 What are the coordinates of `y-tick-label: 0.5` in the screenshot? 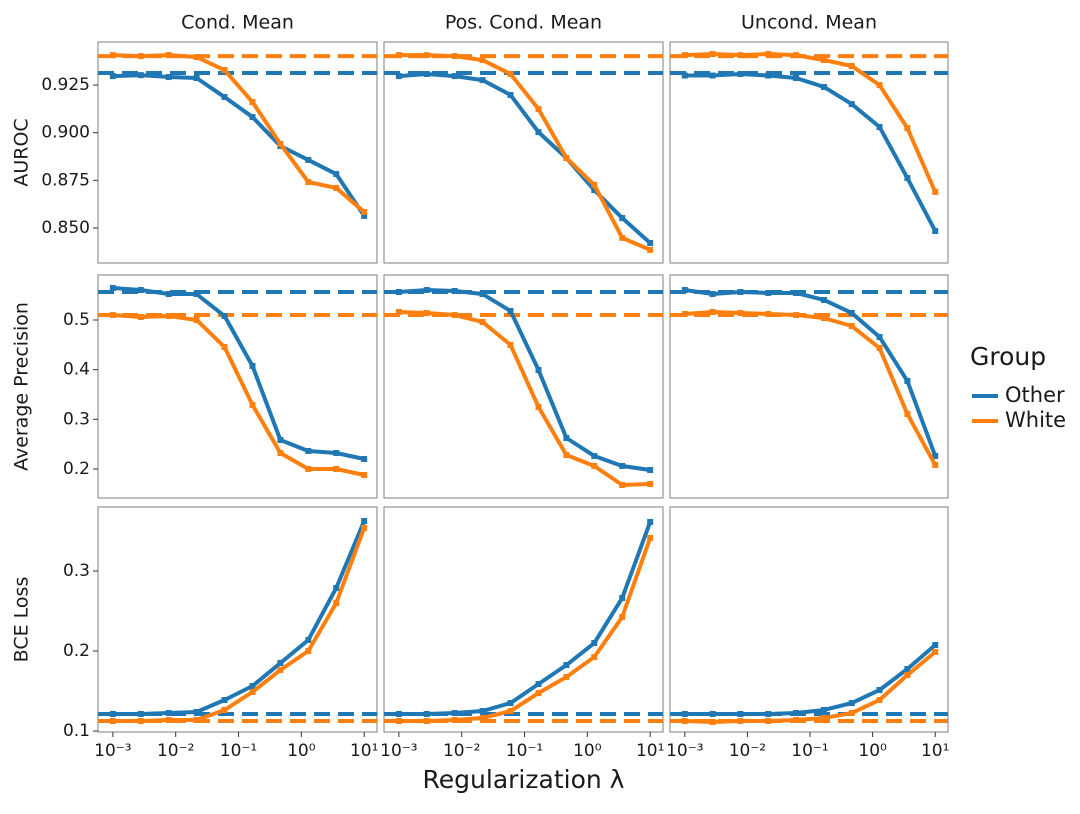 It's located at (76, 320).